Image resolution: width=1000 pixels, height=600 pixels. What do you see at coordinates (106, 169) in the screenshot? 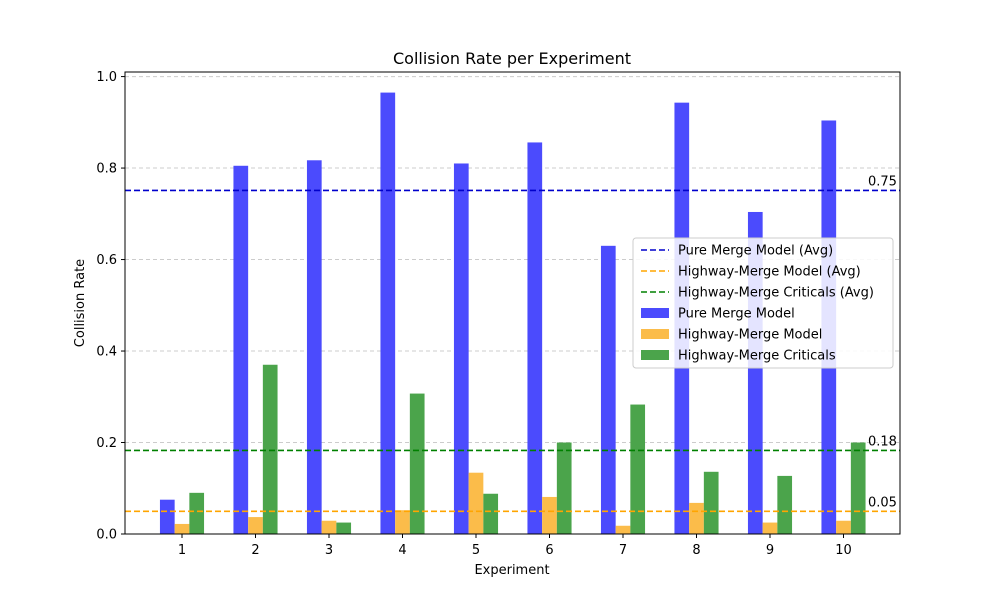
I see `y-tick-label: 0.8` at bounding box center [106, 169].